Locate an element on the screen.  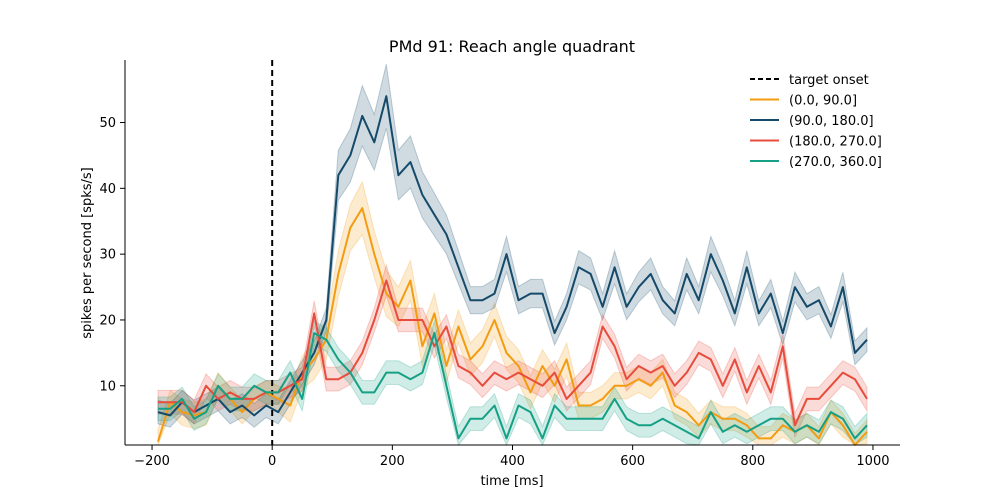
x-tick-label: 0 is located at coordinates (272, 461).